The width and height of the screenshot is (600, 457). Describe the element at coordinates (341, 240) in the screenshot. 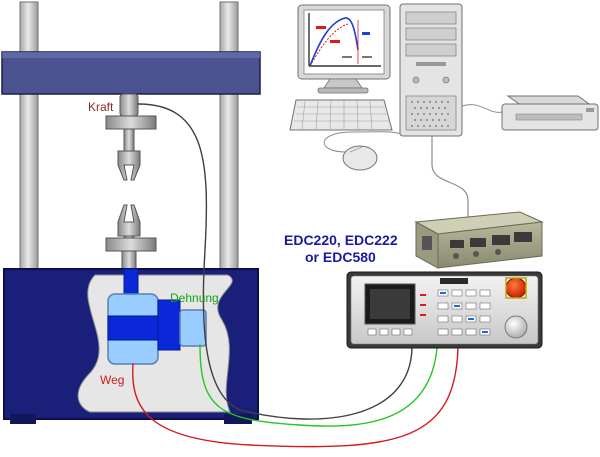

I see `controller-model-line1: EDC220, EDC222` at that location.